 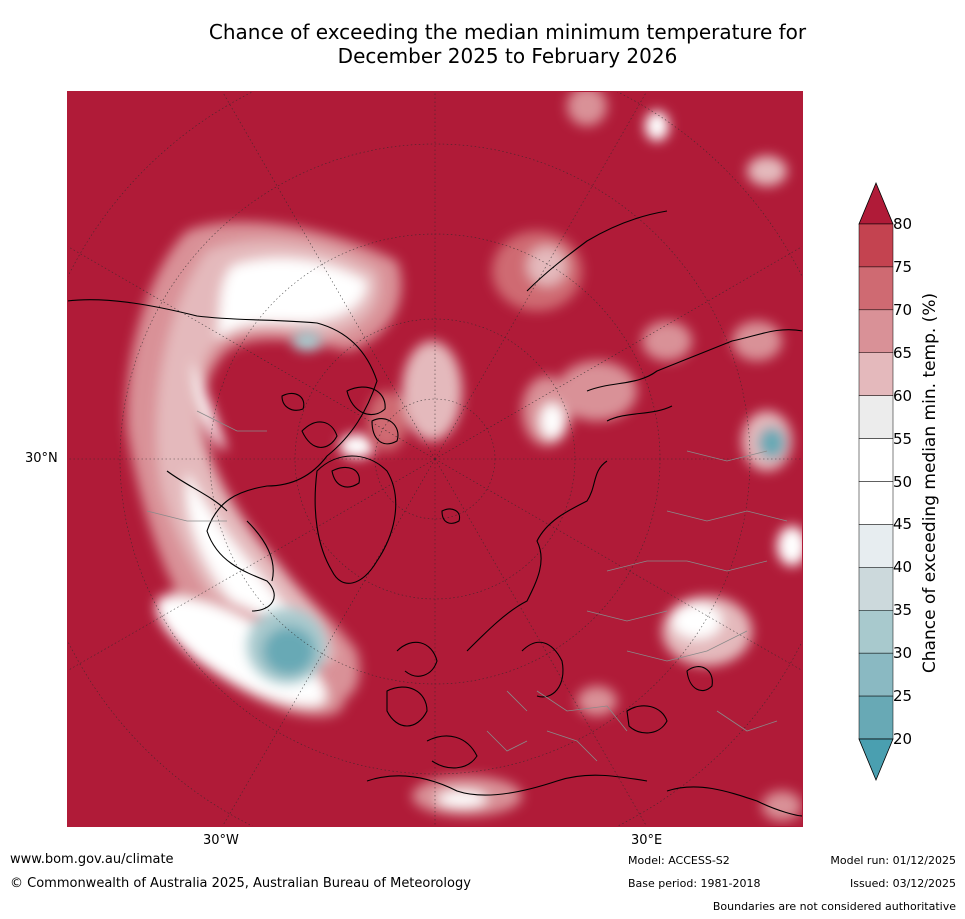 What do you see at coordinates (903, 309) in the screenshot?
I see `colorbar-tick-70: 70` at bounding box center [903, 309].